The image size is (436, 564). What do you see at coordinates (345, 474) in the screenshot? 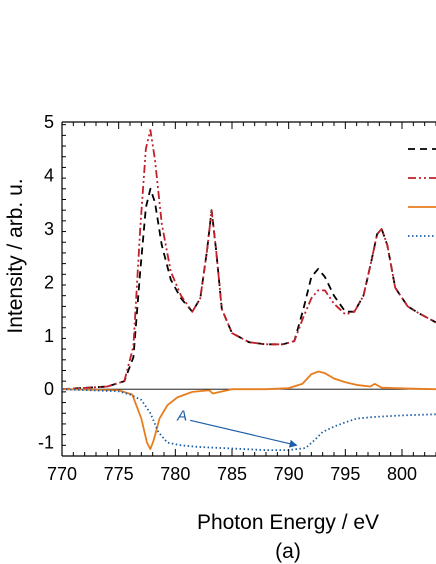
I see `x-tick-label: 795` at bounding box center [345, 474].